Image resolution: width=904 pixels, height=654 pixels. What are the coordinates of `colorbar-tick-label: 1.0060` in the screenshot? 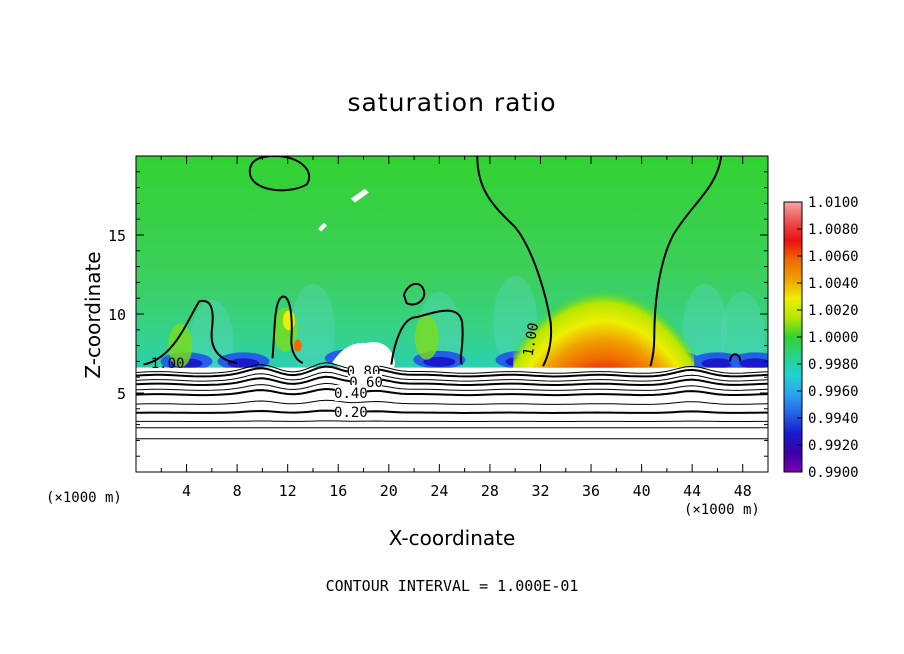 It's located at (833, 257).